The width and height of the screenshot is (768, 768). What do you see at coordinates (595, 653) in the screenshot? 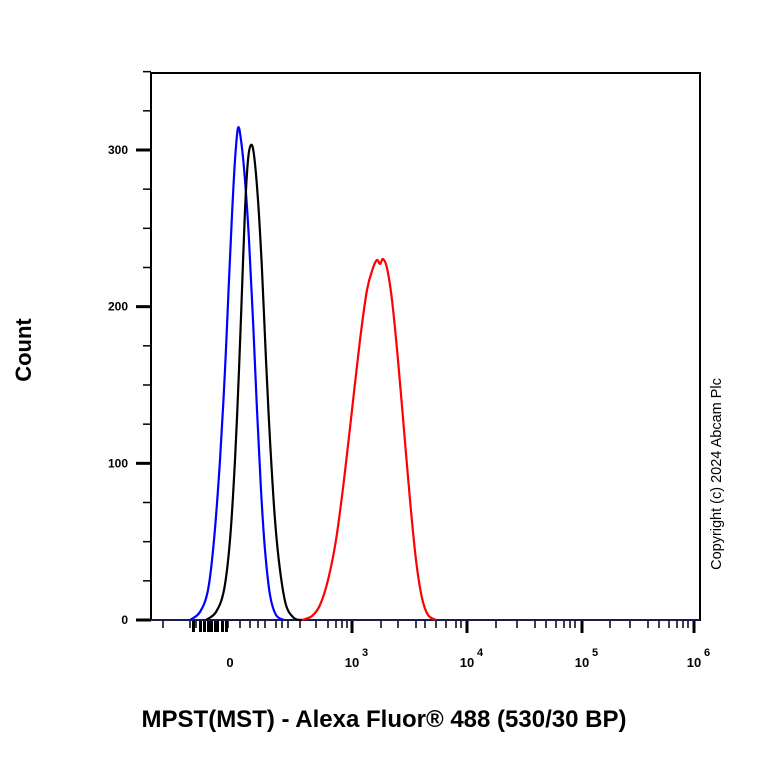
I see `x-tick-exponent: 5` at bounding box center [595, 653].